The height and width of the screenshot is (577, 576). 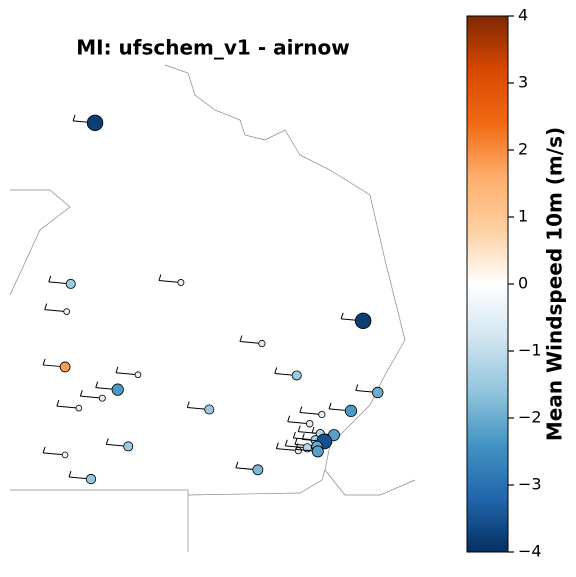 What do you see at coordinates (523, 15) in the screenshot?
I see `colorbar-tick-label: 4` at bounding box center [523, 15].